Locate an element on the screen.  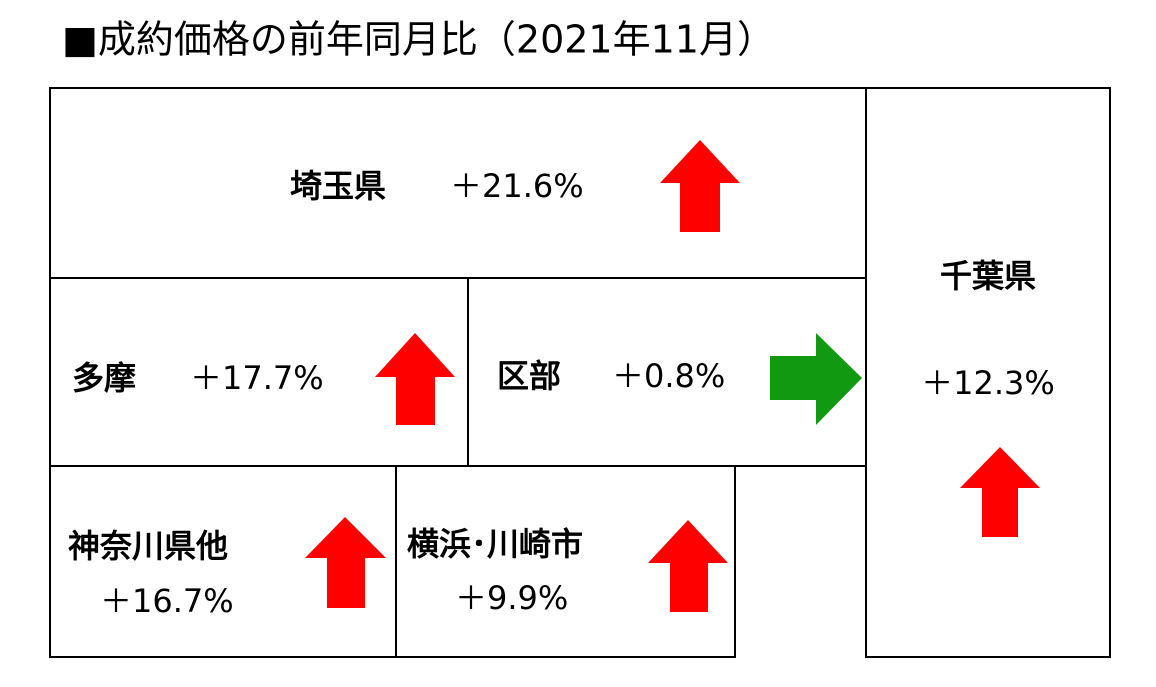
region-change: ＋0.8% is located at coordinates (668, 376).